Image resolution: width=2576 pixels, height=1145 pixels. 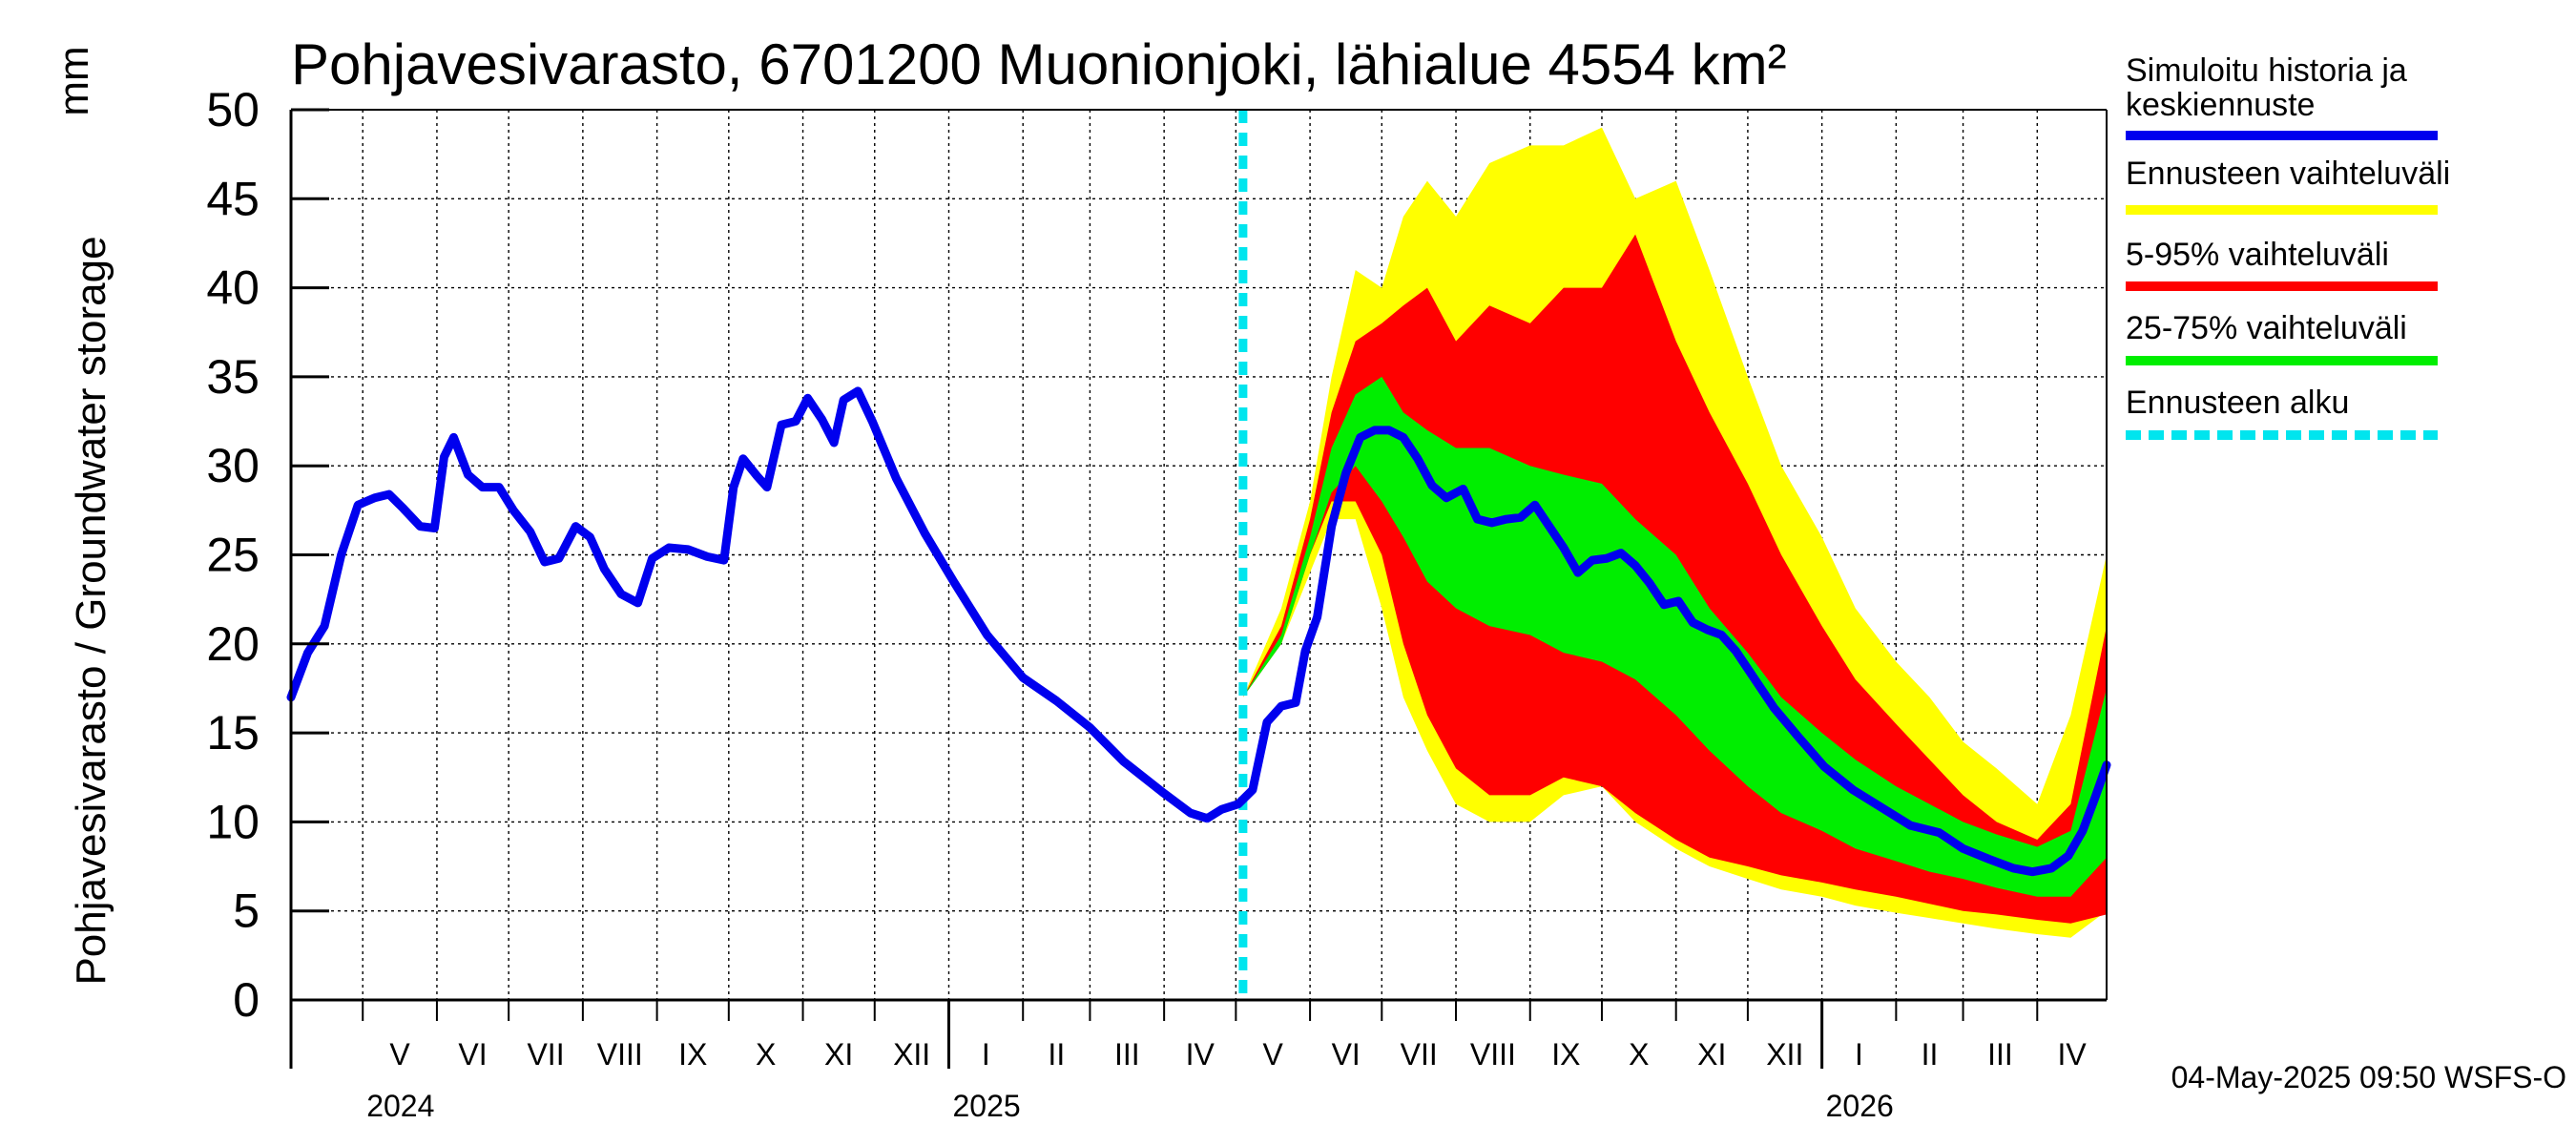 I want to click on y-tick-label: 20, so click(x=233, y=644).